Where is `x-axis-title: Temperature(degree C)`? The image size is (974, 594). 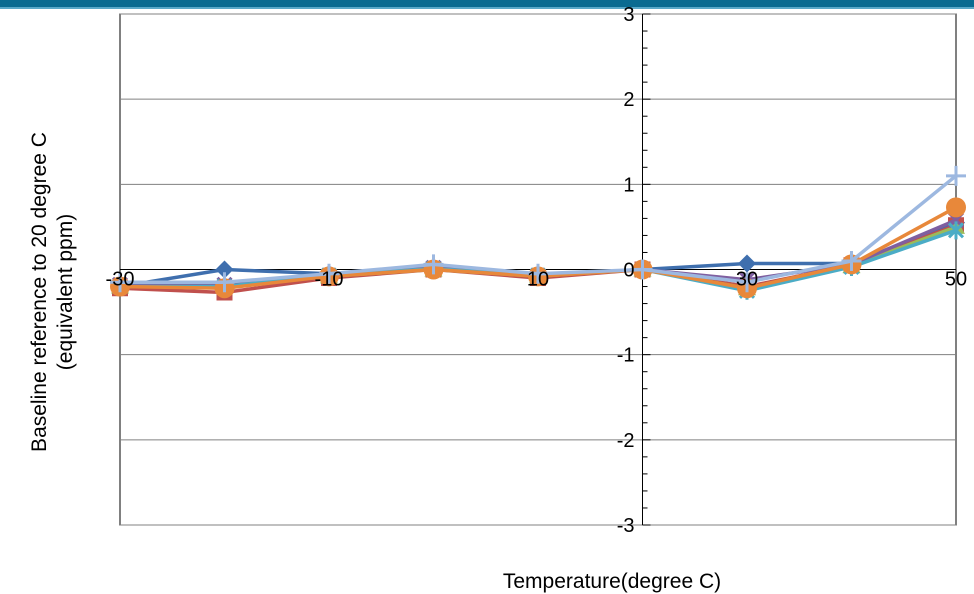
x-axis-title: Temperature(degree C) is located at coordinates (612, 581).